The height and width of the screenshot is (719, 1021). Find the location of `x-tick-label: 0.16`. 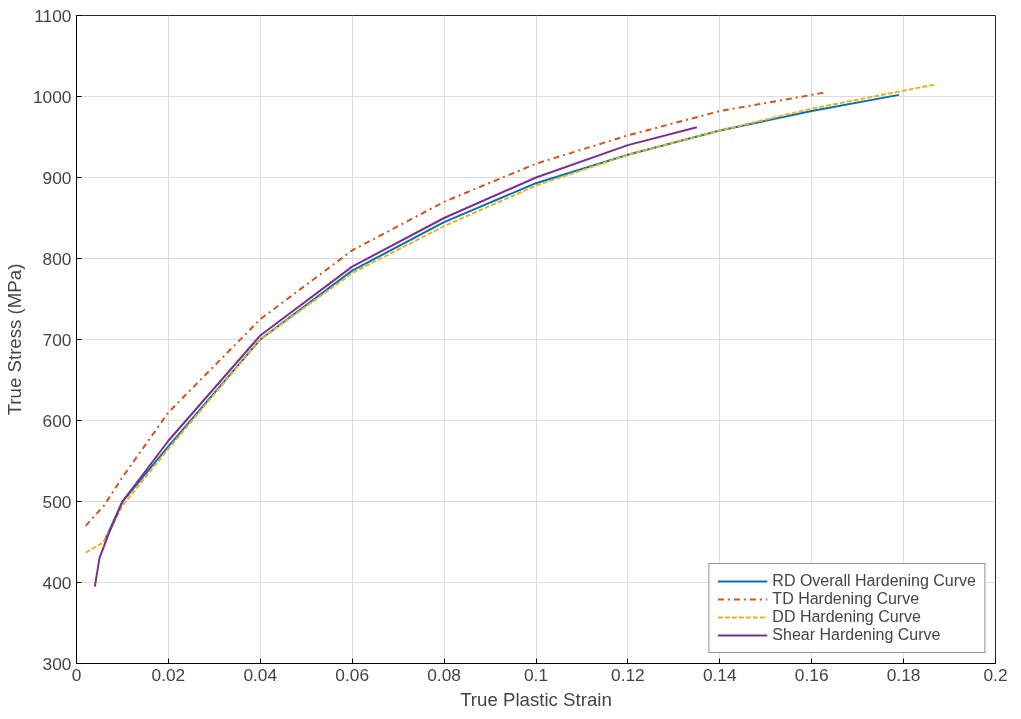

x-tick-label: 0.16 is located at coordinates (811, 674).